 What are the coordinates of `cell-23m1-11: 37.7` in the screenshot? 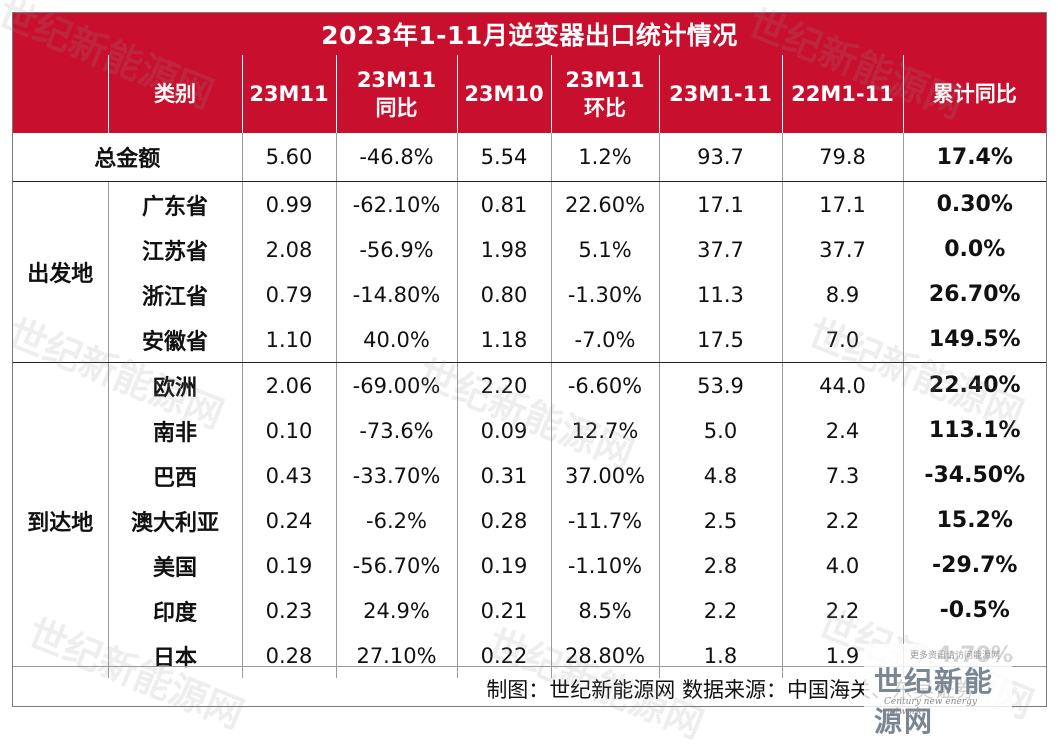 It's located at (720, 249).